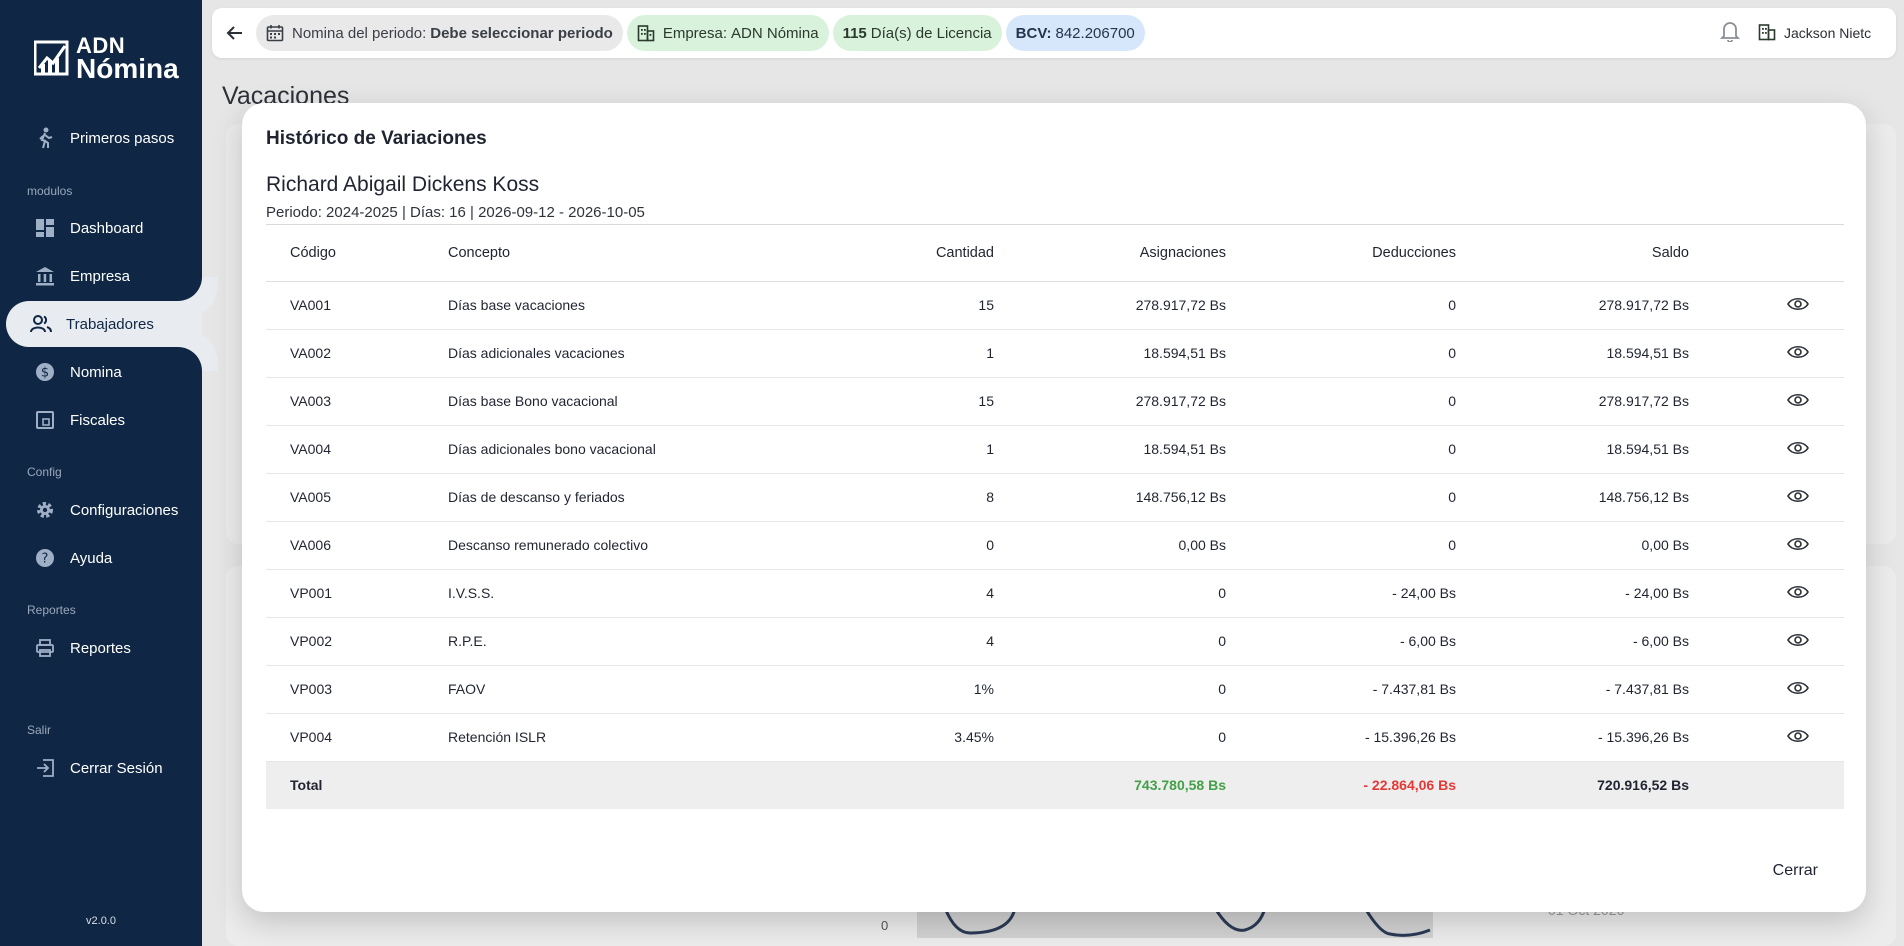 The height and width of the screenshot is (946, 1904). Describe the element at coordinates (50, 191) in the screenshot. I see `sidebar-section-modulos: modulos` at that location.